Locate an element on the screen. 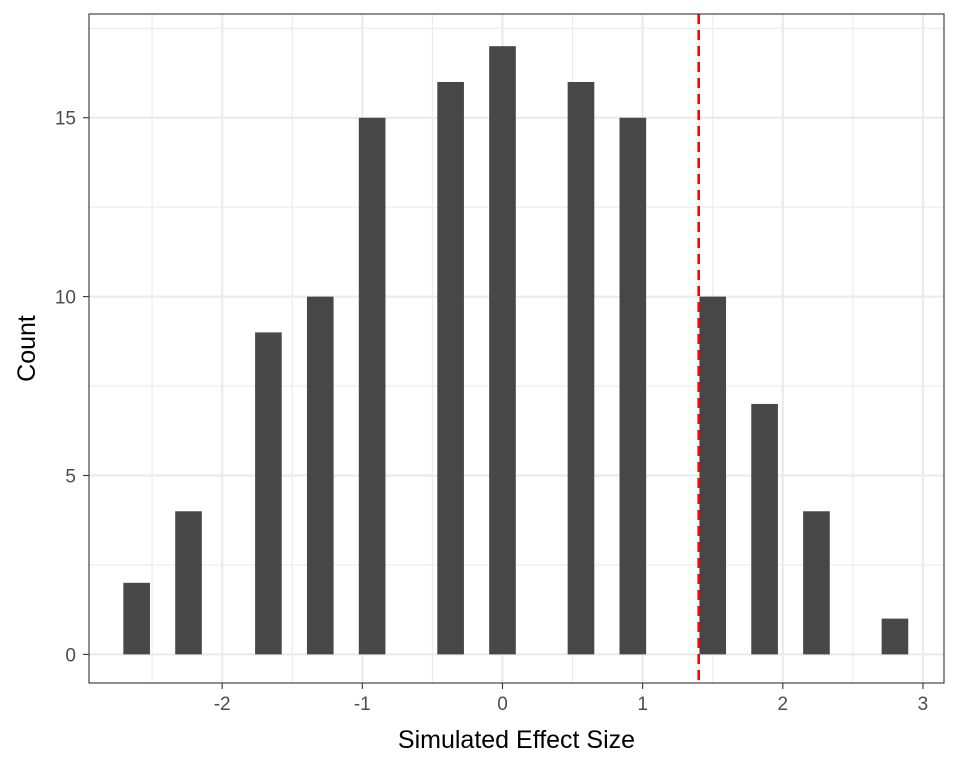  y-tick-label: 0 is located at coordinates (70, 655).